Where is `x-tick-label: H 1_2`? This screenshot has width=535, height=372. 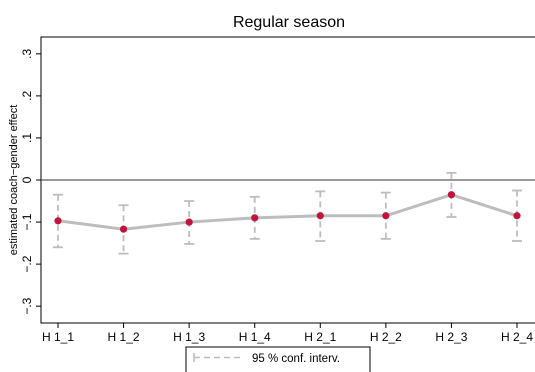 x-tick-label: H 1_2 is located at coordinates (124, 337).